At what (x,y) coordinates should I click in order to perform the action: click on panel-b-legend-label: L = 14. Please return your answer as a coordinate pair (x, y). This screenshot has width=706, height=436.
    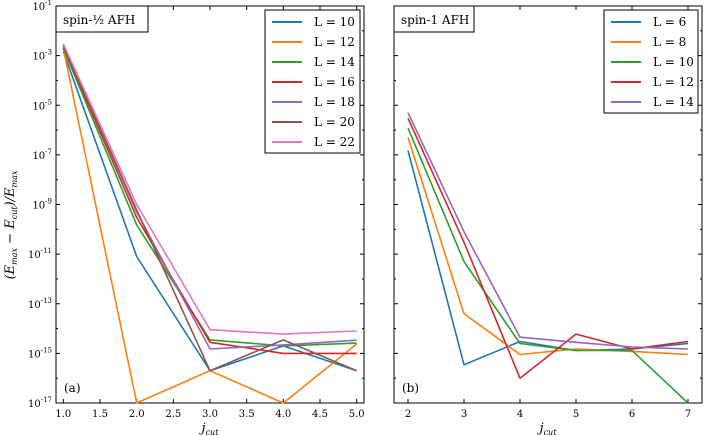
    Looking at the image, I should click on (673, 102).